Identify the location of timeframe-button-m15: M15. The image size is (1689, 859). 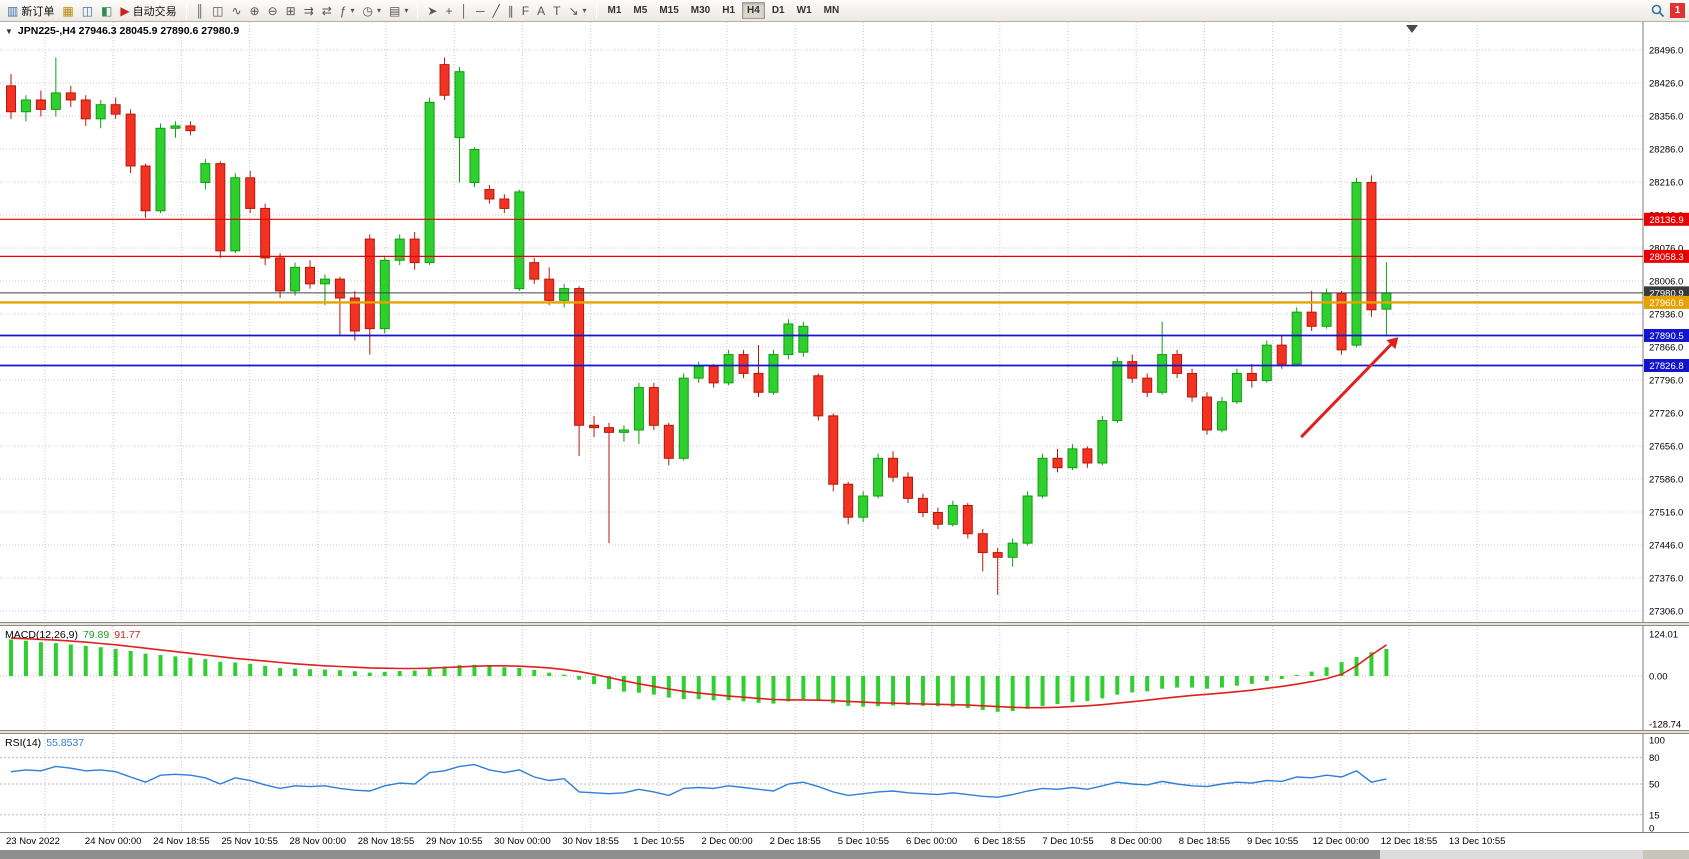
(669, 10).